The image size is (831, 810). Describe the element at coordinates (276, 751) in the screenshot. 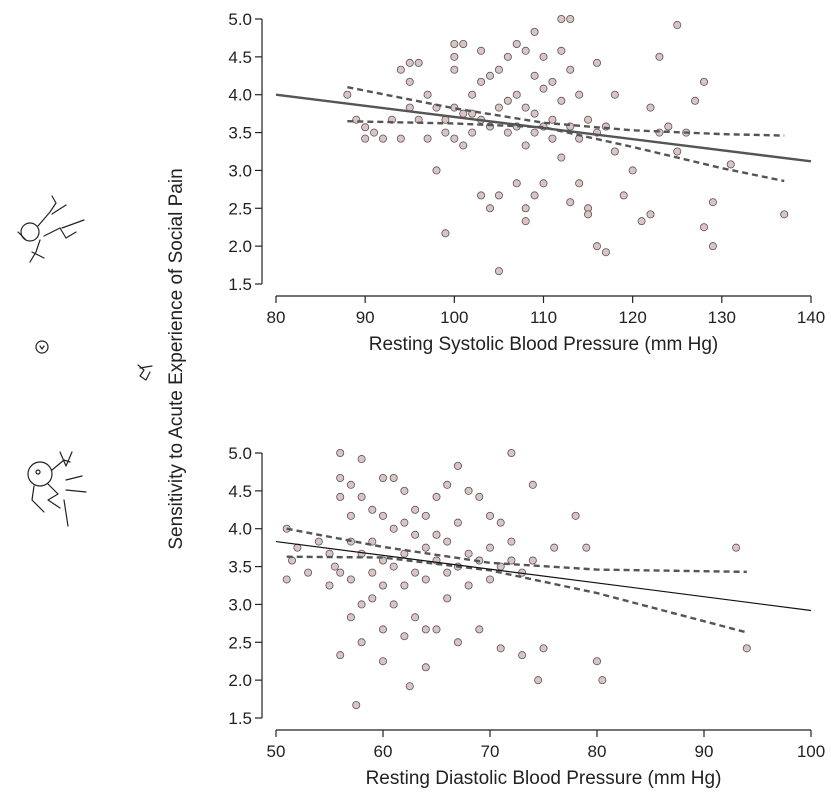

I see `x-tick-label: 50` at that location.